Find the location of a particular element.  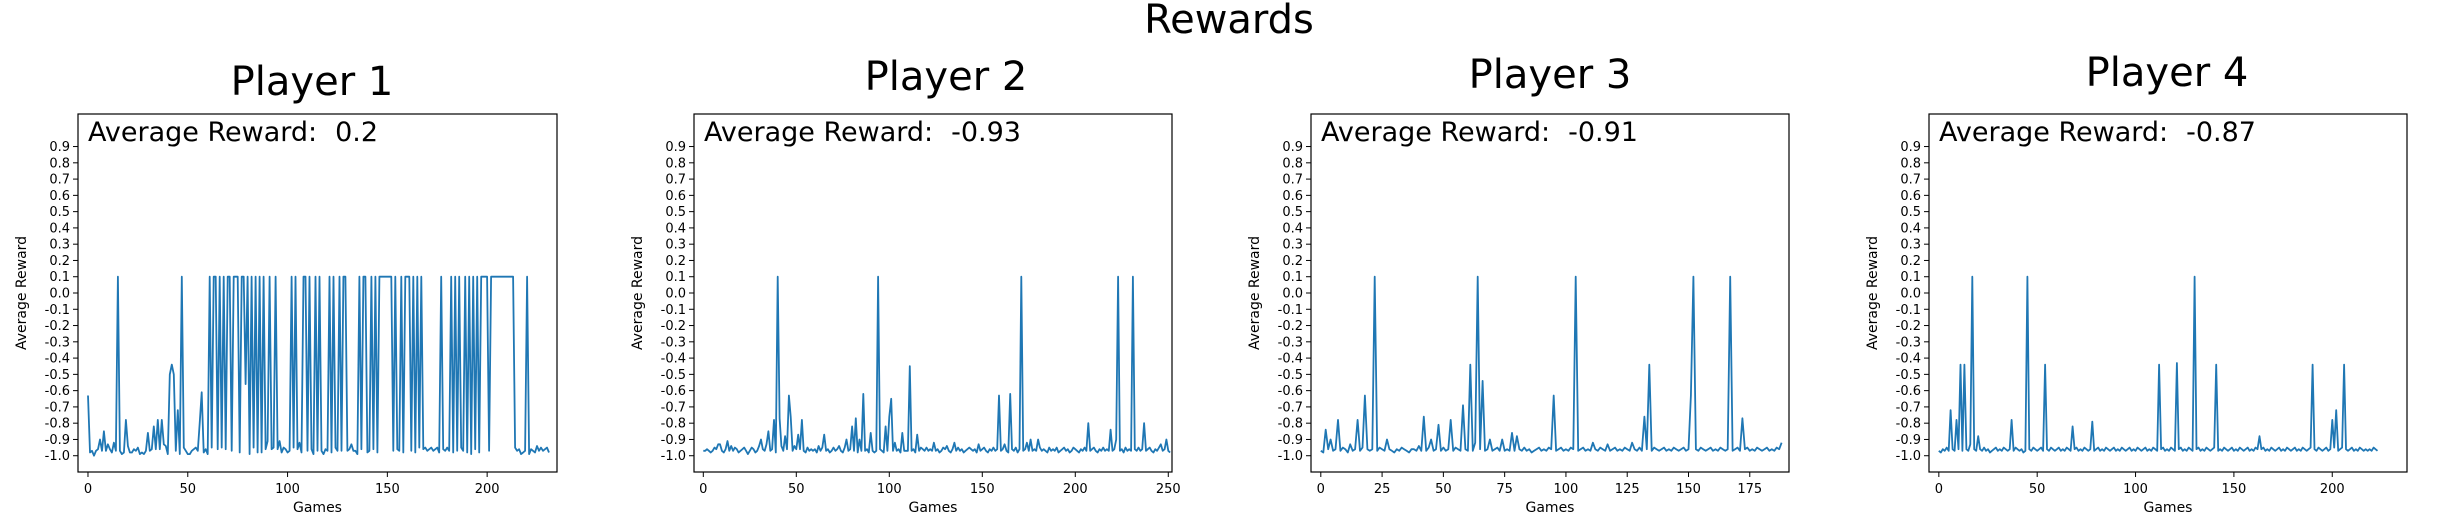

subplot-title: Player 4 is located at coordinates (2167, 73).